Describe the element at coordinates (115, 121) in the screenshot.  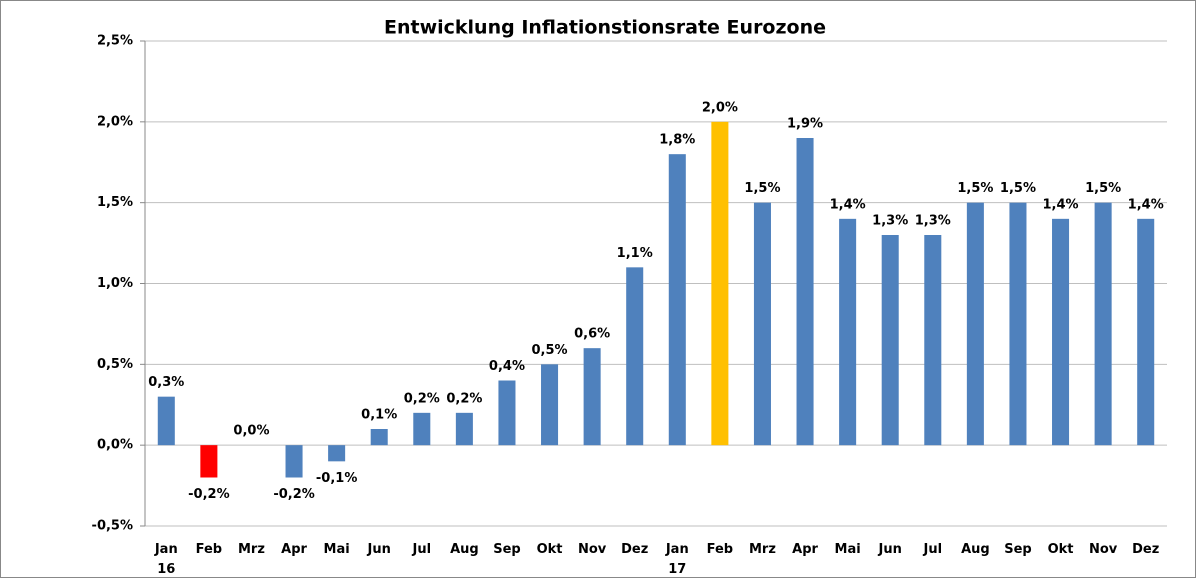
I see `y-tick-label: 2,0%` at that location.